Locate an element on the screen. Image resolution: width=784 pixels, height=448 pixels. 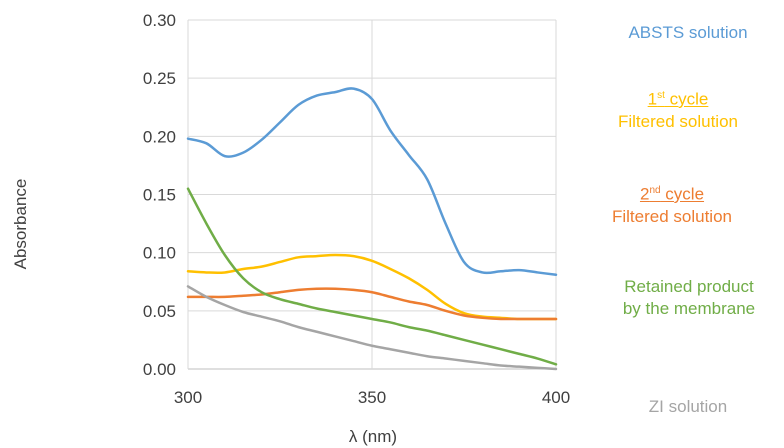
legend-absts: ABSTS solution is located at coordinates (688, 33).